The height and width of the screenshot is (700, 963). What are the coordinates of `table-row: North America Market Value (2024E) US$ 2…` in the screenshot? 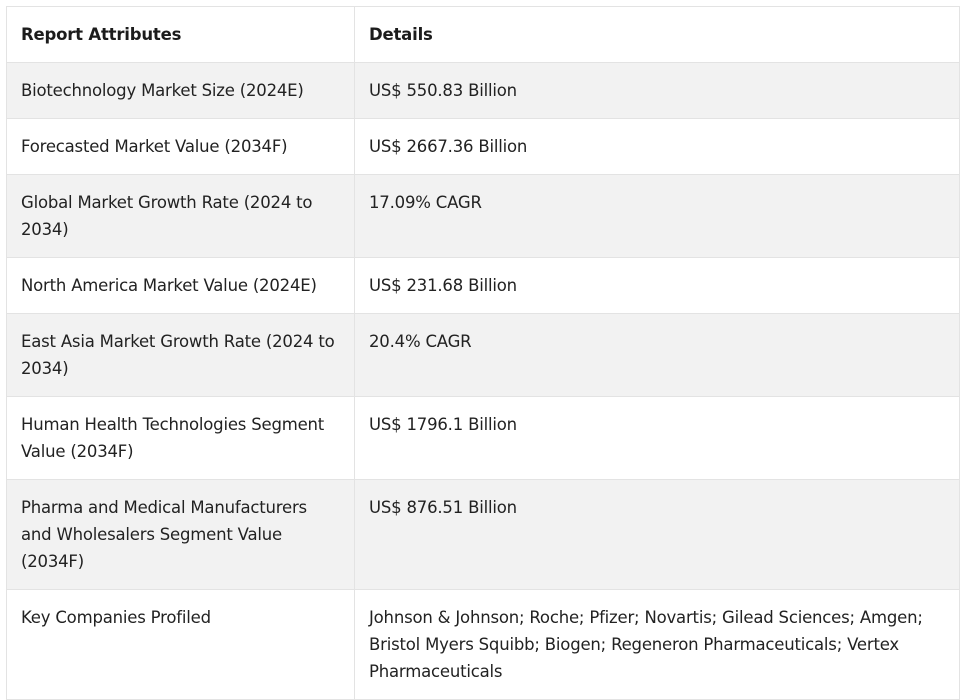 It's located at (483, 285).